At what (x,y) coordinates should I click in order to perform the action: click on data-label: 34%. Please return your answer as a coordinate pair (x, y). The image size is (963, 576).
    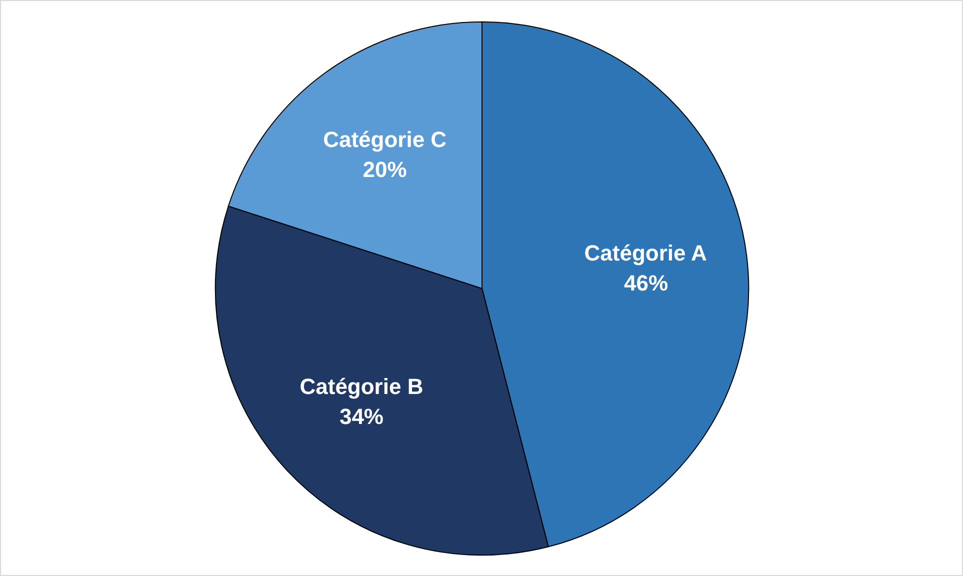
    Looking at the image, I should click on (361, 417).